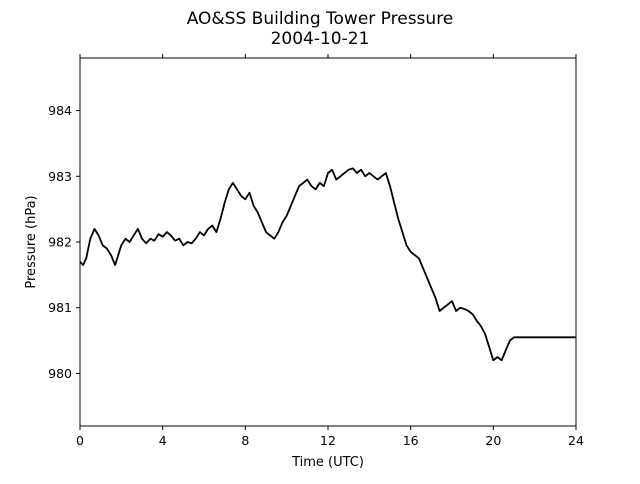 This screenshot has width=640, height=484. I want to click on x-tick-label: 12, so click(328, 440).